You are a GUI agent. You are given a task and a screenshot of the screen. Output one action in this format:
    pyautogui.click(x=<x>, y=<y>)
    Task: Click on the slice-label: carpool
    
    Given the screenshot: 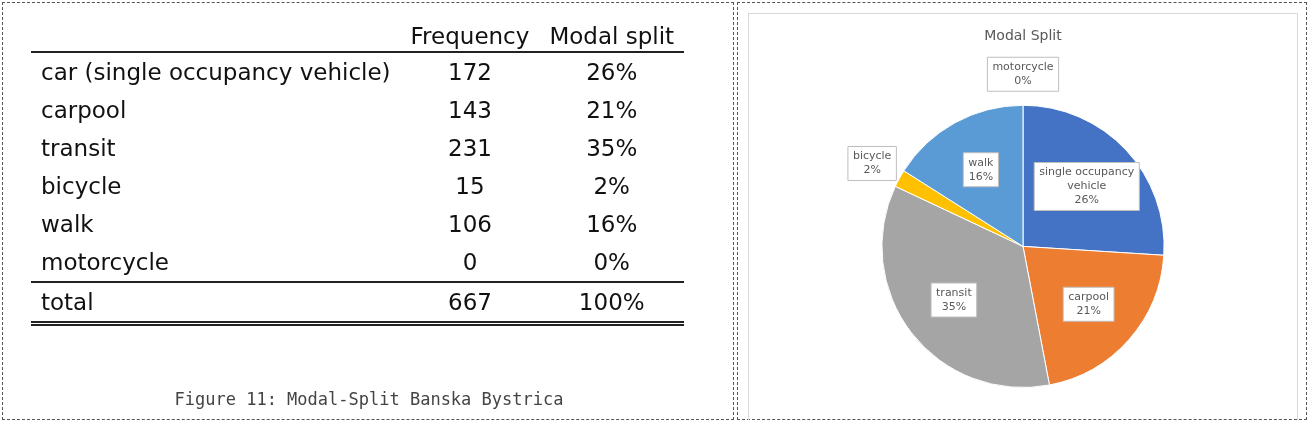 What is the action you would take?
    pyautogui.click(x=1089, y=297)
    